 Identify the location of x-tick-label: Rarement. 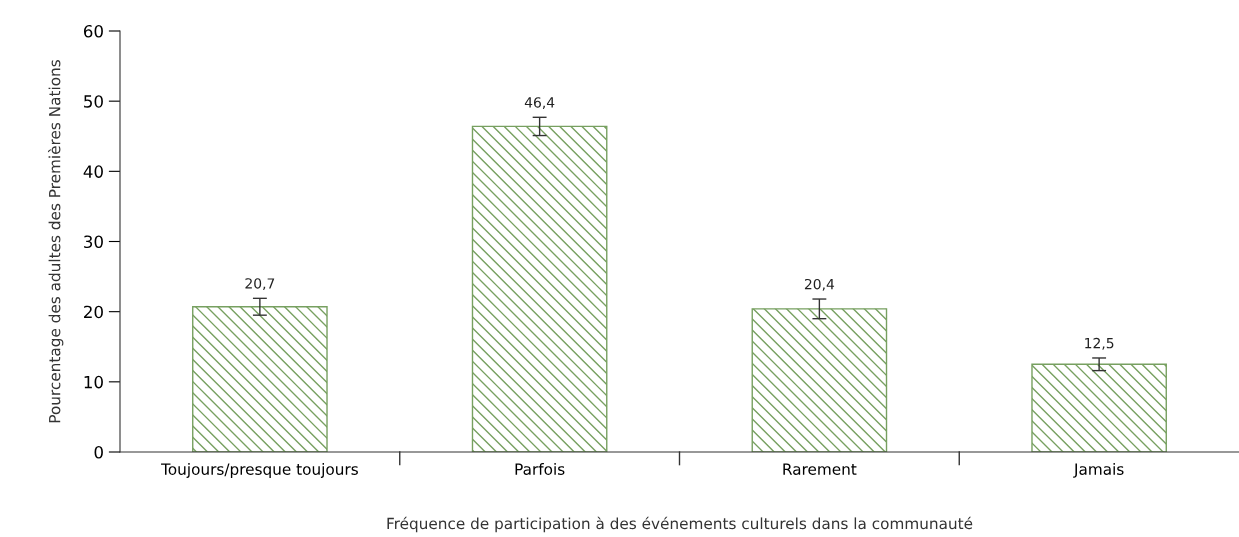
(820, 469).